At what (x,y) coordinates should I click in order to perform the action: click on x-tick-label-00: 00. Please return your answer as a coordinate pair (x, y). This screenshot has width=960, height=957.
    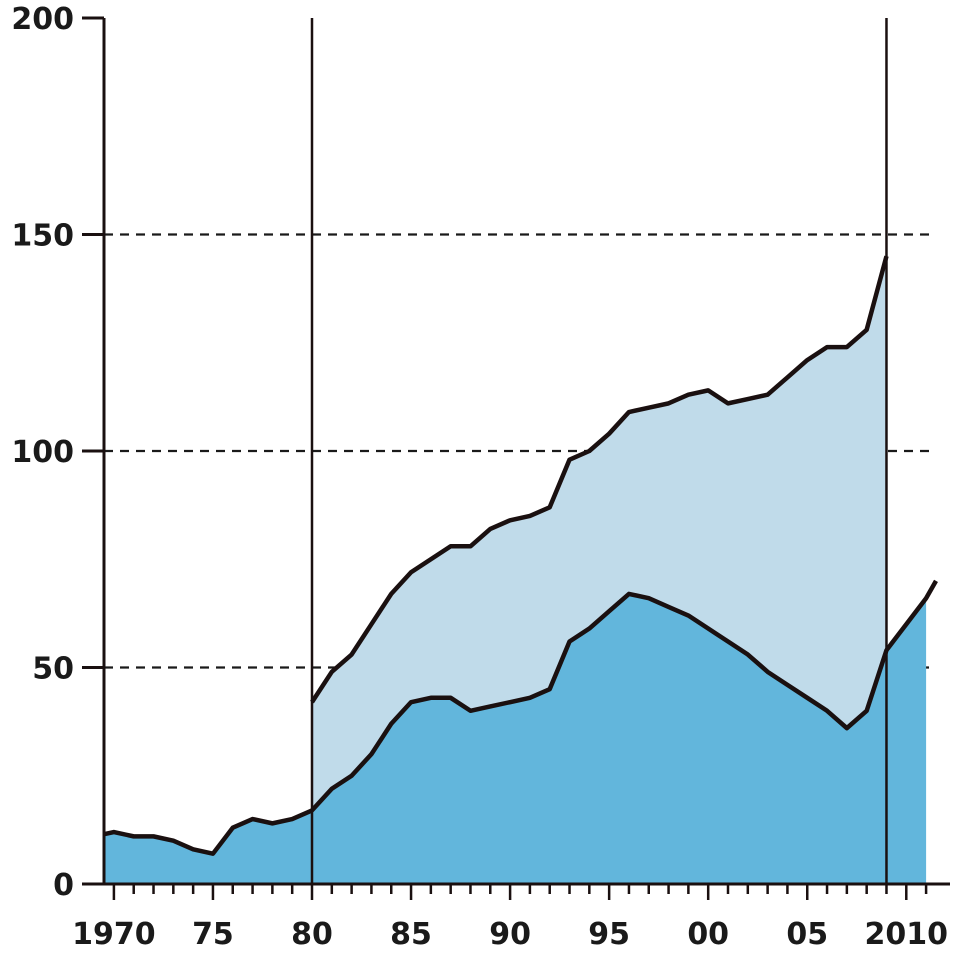
    Looking at the image, I should click on (708, 934).